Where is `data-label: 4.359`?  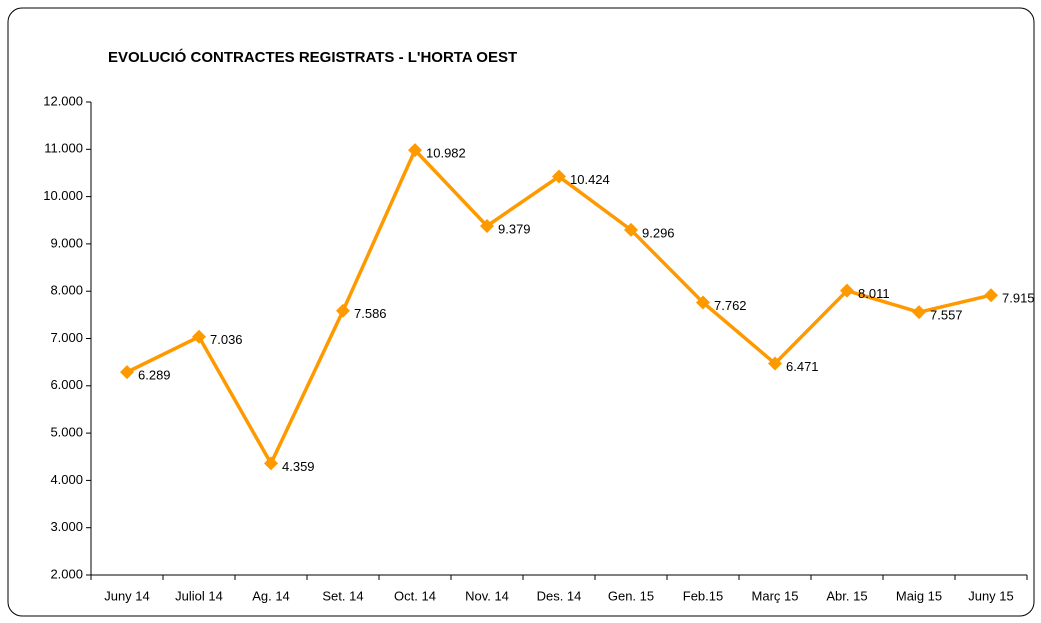 data-label: 4.359 is located at coordinates (298, 466).